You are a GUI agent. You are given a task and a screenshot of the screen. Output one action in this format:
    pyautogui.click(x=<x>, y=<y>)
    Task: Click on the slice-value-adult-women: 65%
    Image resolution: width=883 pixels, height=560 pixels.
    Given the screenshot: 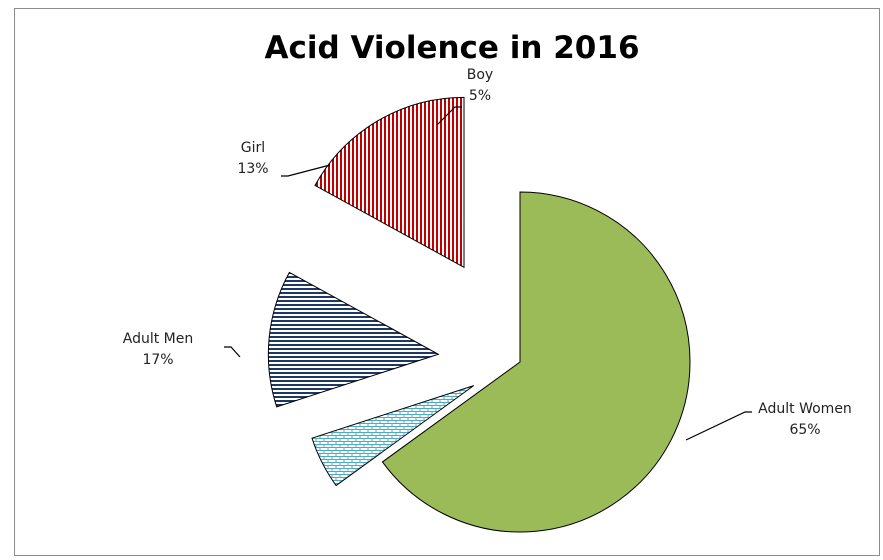 What is the action you would take?
    pyautogui.click(x=804, y=430)
    